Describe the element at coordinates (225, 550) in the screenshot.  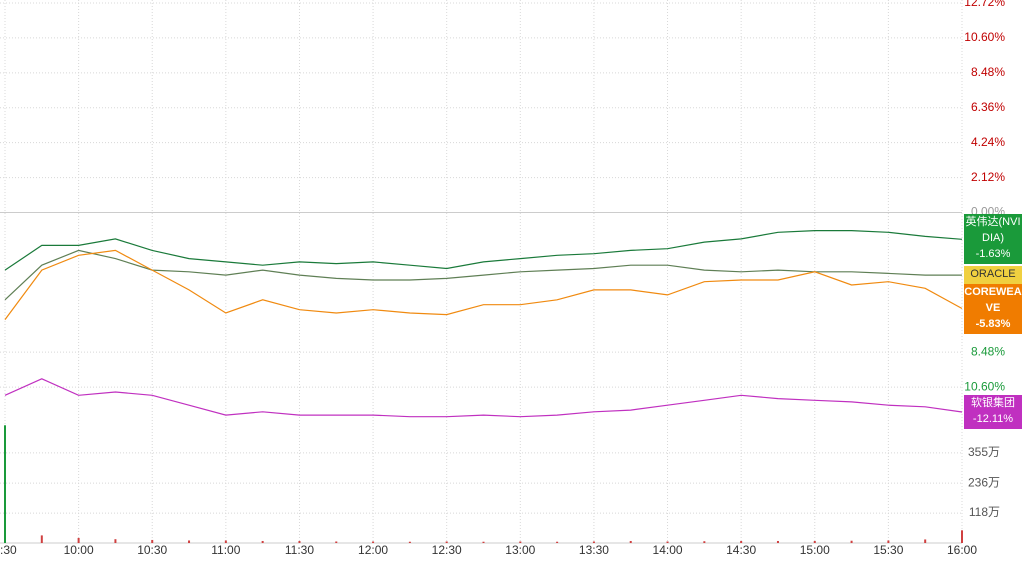
I see `x-tick-label: 11:00` at that location.